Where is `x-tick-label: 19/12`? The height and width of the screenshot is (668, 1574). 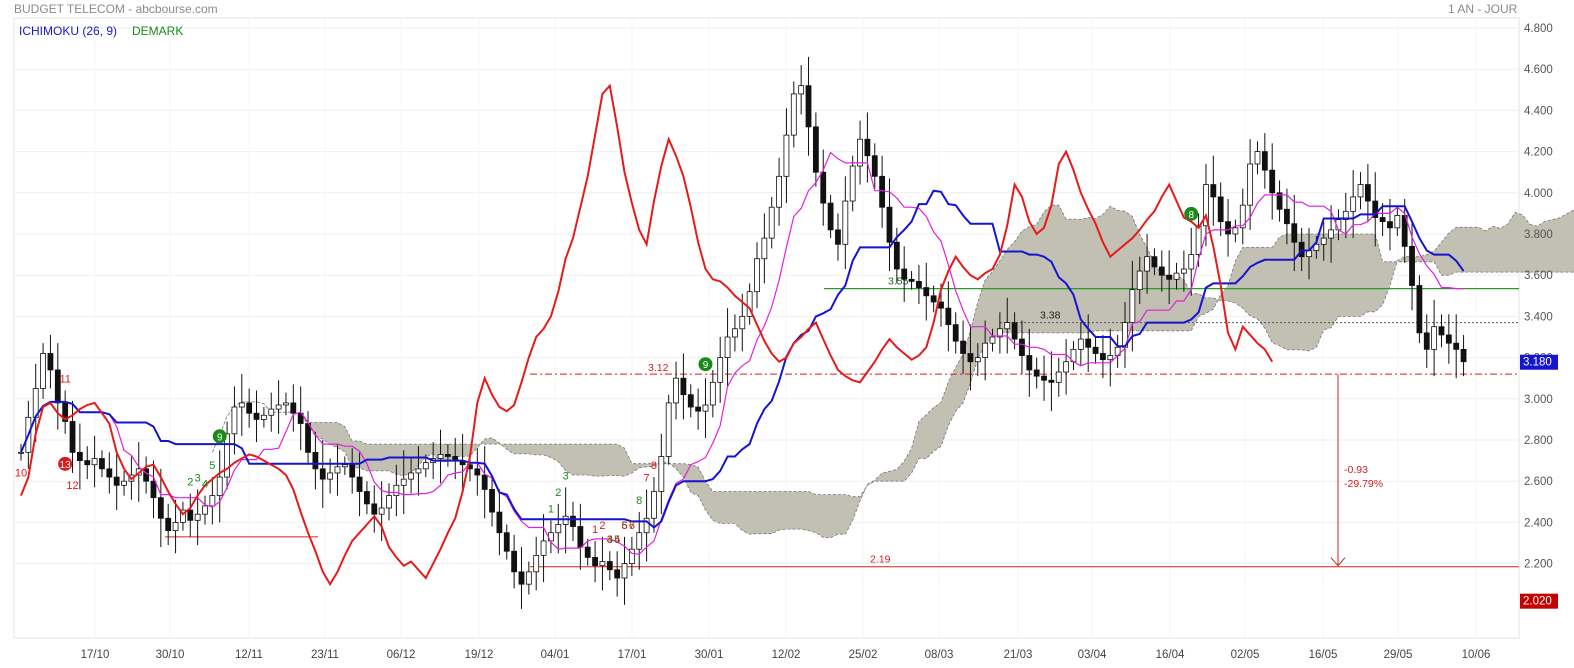
x-tick-label: 19/12 is located at coordinates (479, 655).